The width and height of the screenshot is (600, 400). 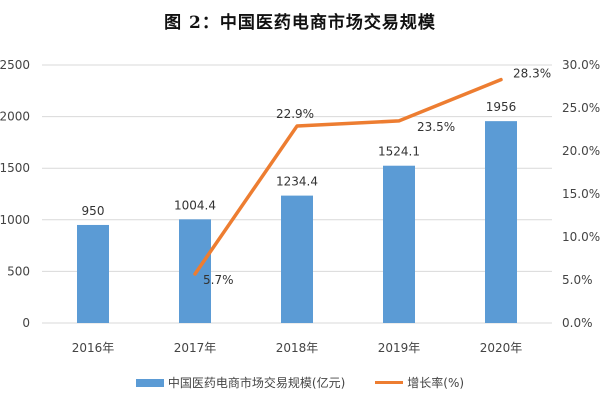 What do you see at coordinates (581, 237) in the screenshot?
I see `right-axis-tick: 10.0%` at bounding box center [581, 237].